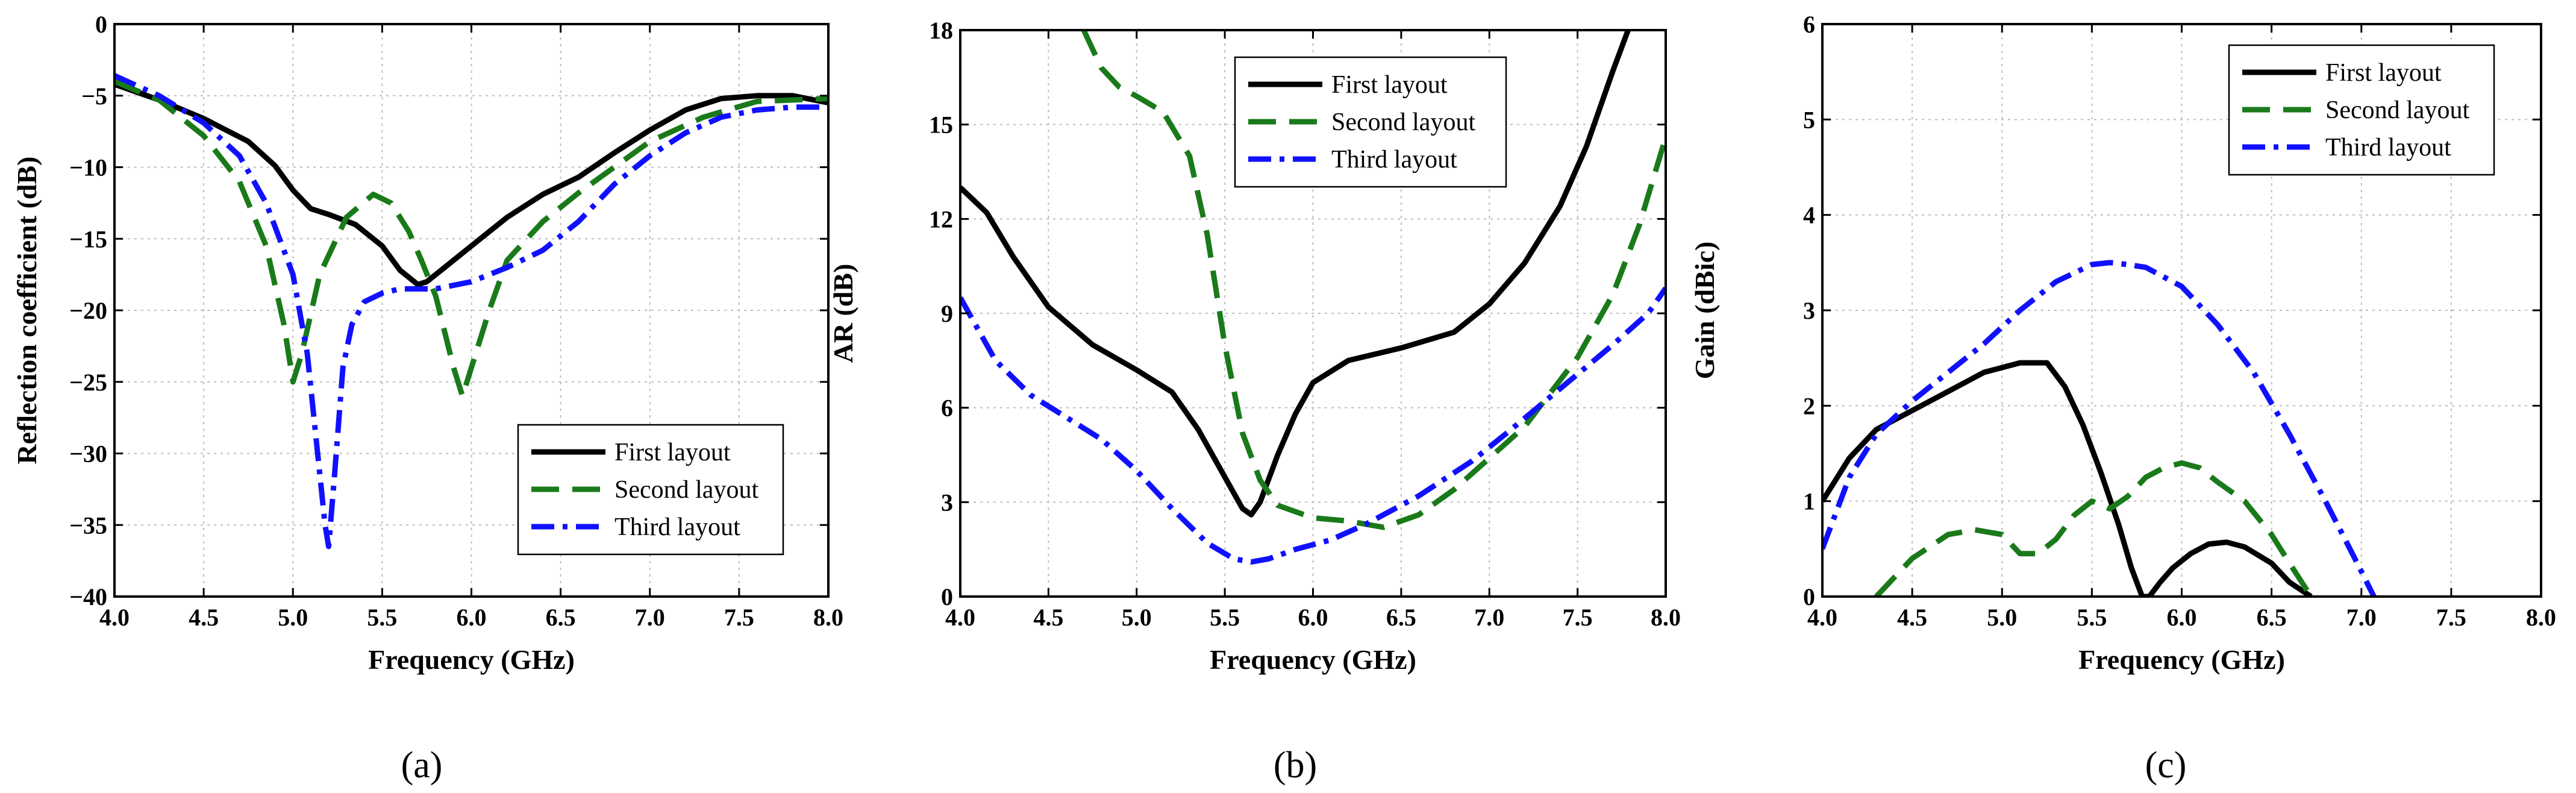  I want to click on y-tick-label: −30, so click(88, 454).